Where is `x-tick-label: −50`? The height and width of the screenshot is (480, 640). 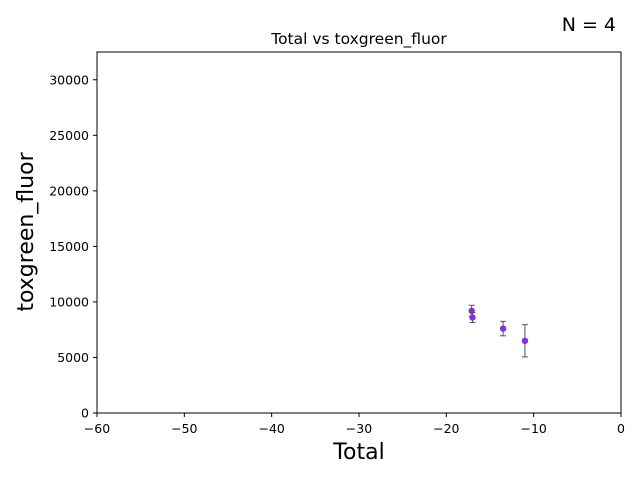 x-tick-label: −50 is located at coordinates (184, 428).